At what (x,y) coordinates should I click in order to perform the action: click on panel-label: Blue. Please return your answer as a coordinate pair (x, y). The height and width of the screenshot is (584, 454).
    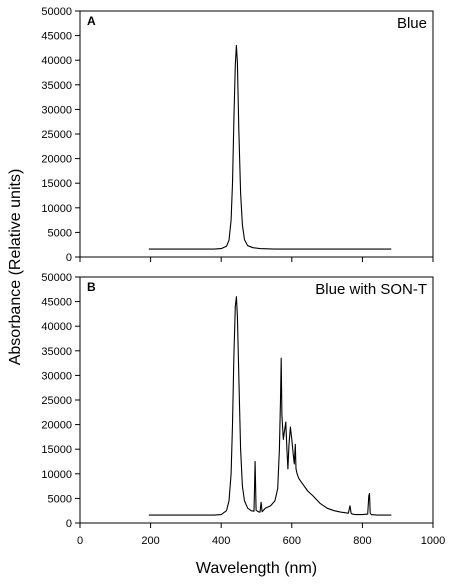
    Looking at the image, I should click on (412, 23).